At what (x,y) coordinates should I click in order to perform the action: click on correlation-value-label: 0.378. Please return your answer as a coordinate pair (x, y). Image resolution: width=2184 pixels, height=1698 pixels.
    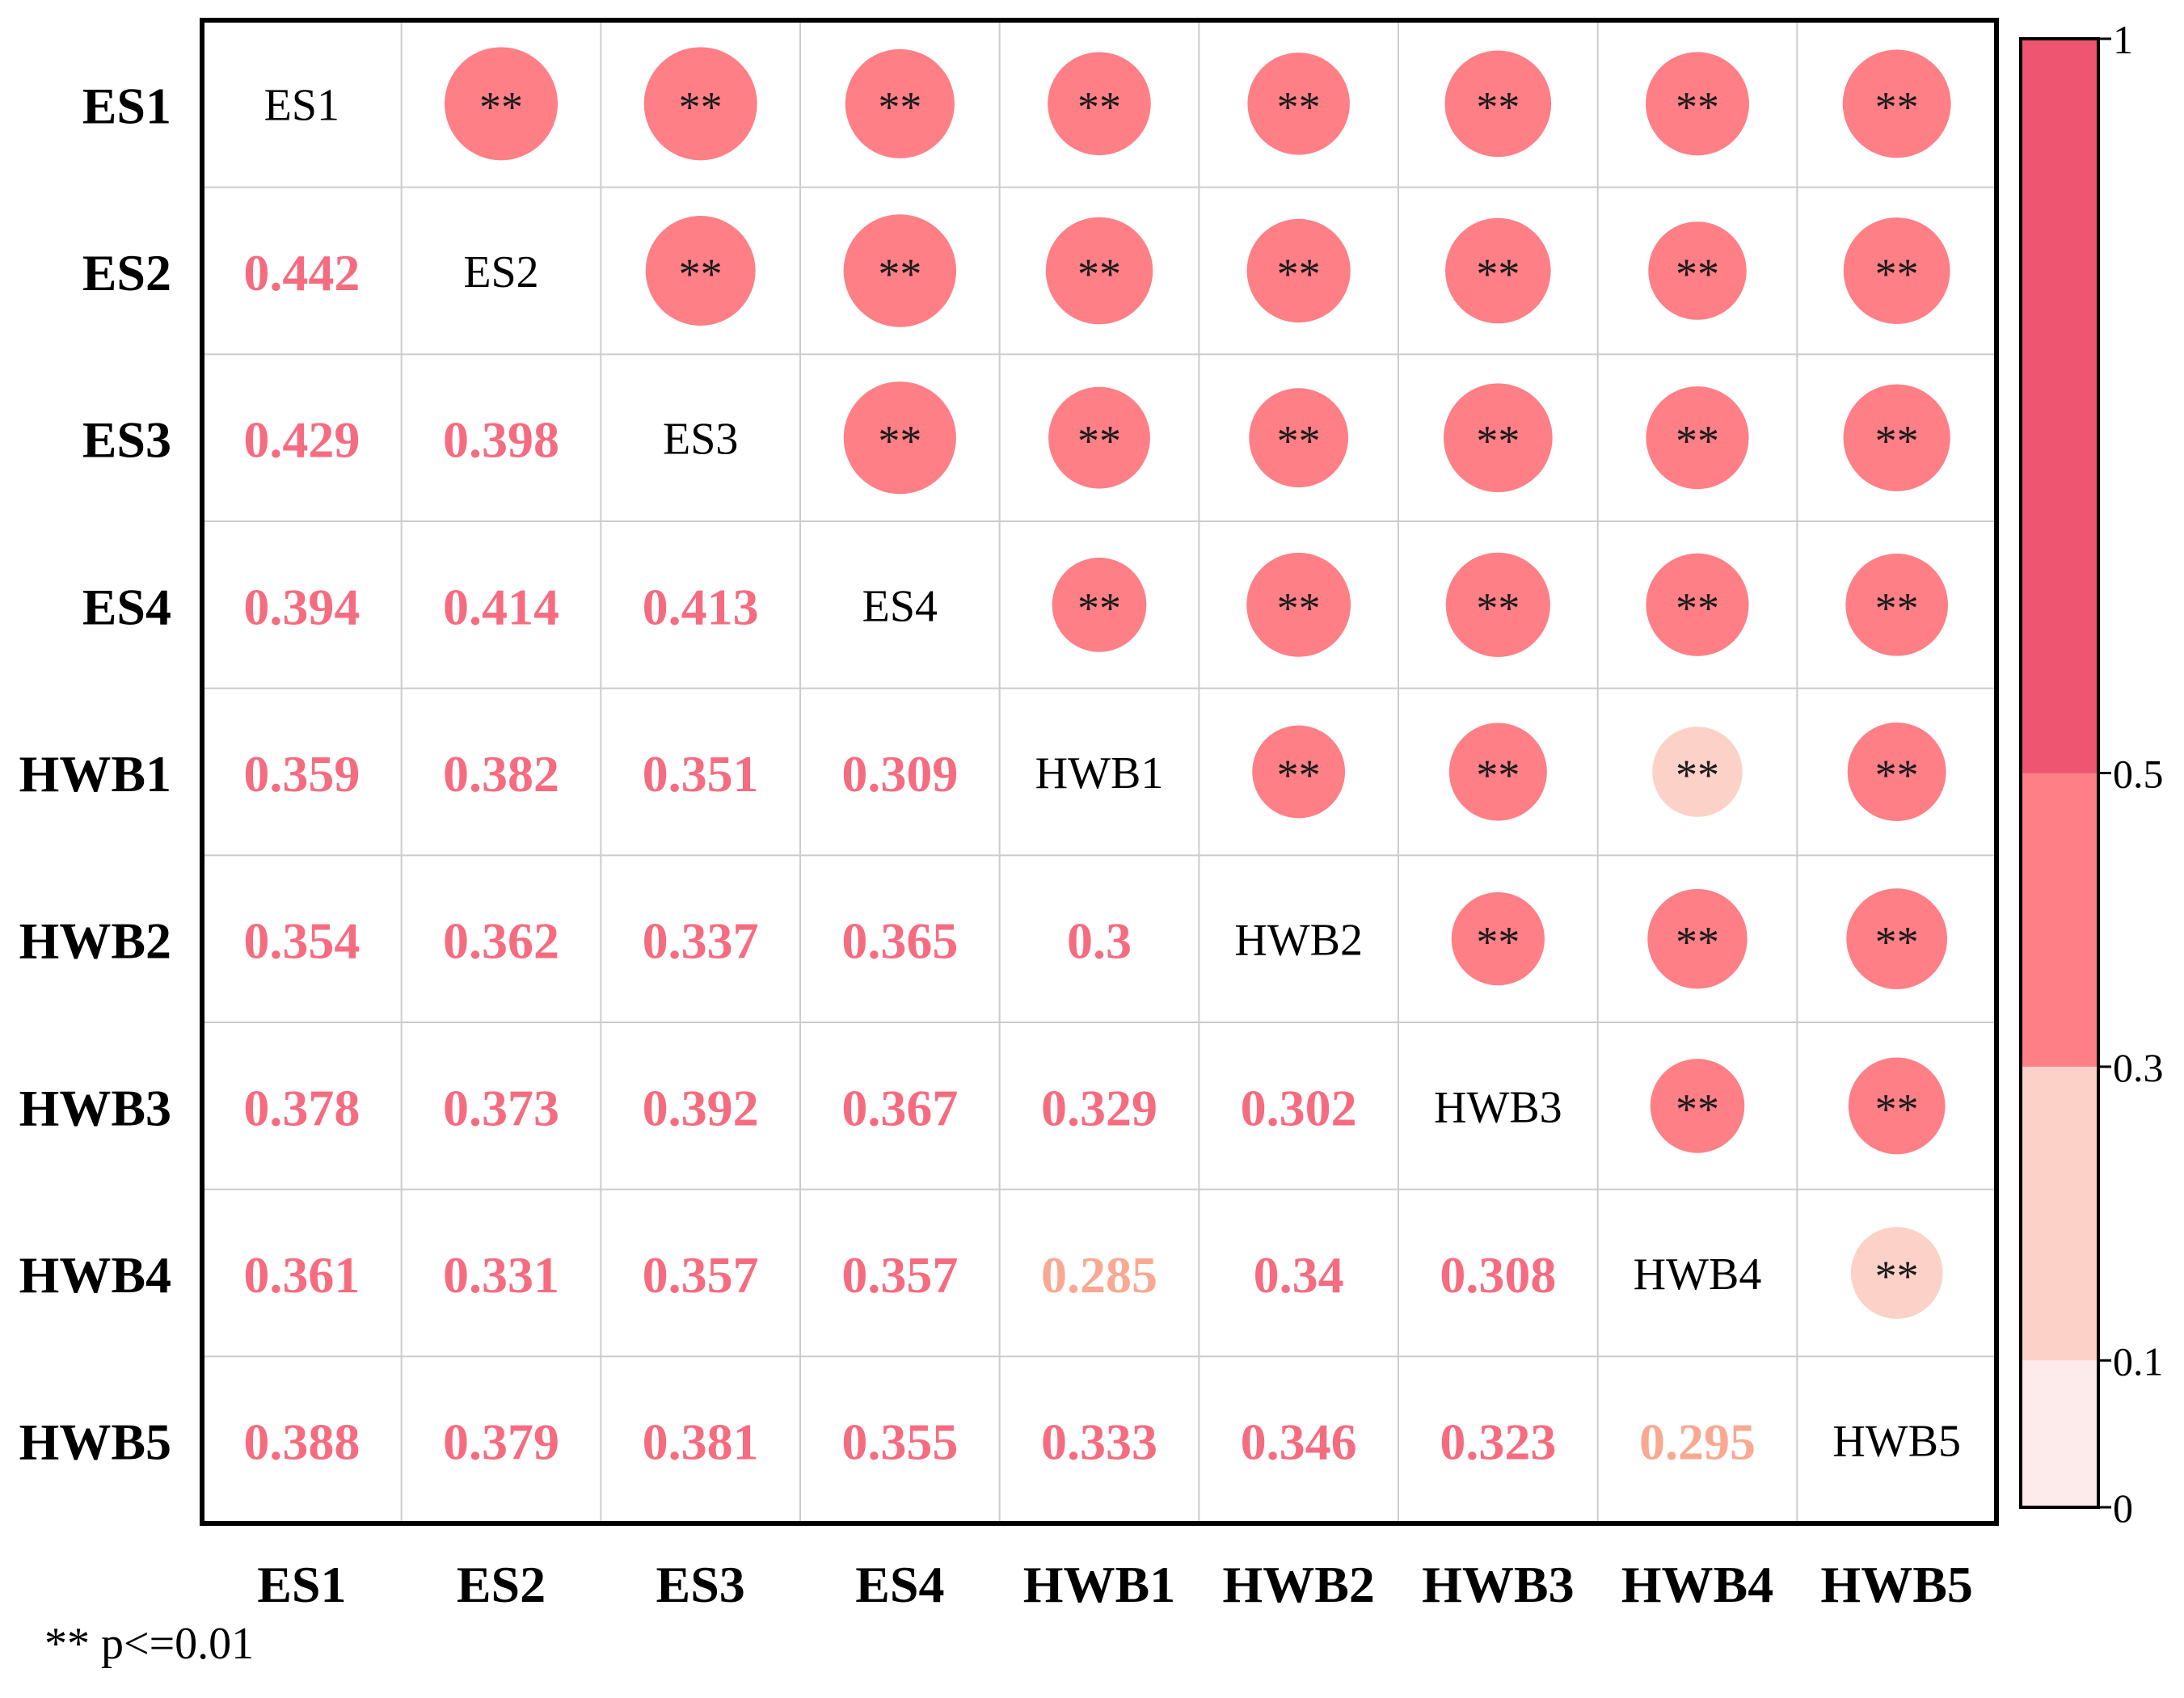
    Looking at the image, I should click on (301, 1107).